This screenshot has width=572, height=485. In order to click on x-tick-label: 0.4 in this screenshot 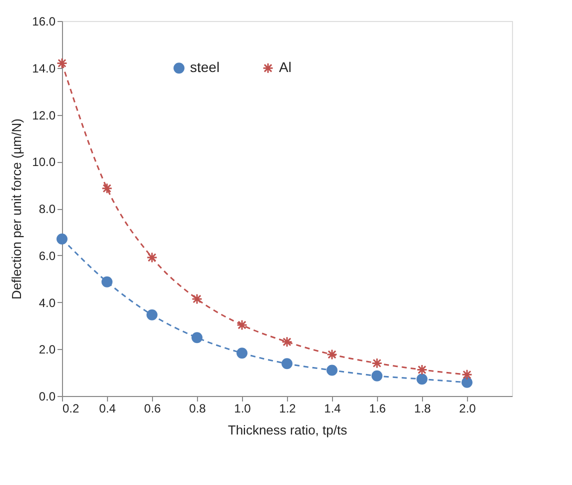, I will do `click(107, 409)`.